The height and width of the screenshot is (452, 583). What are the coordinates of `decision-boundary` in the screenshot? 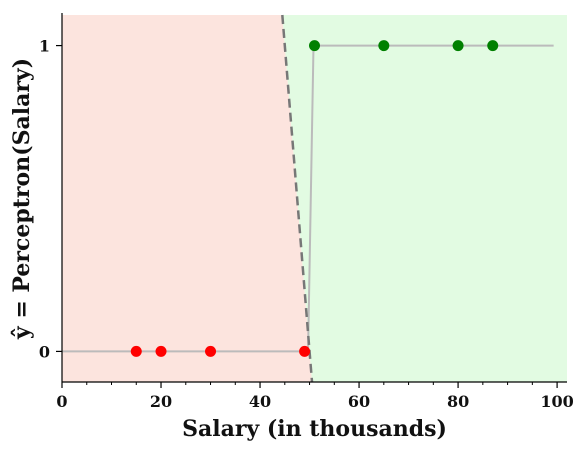 It's located at (297, 198).